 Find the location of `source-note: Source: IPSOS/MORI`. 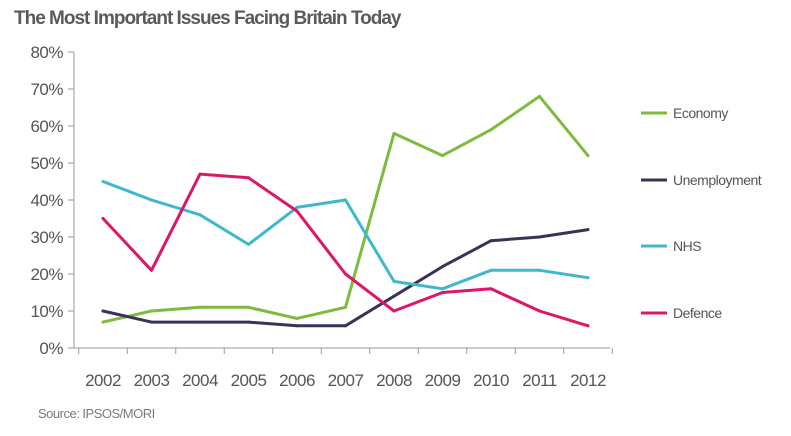

source-note: Source: IPSOS/MORI is located at coordinates (96, 413).